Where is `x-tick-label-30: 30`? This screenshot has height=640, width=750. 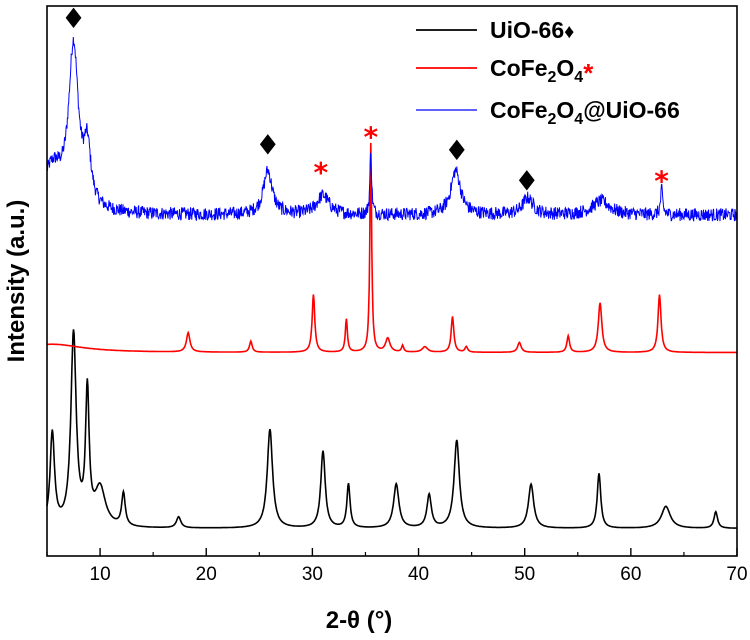
x-tick-label-30: 30 is located at coordinates (312, 574).